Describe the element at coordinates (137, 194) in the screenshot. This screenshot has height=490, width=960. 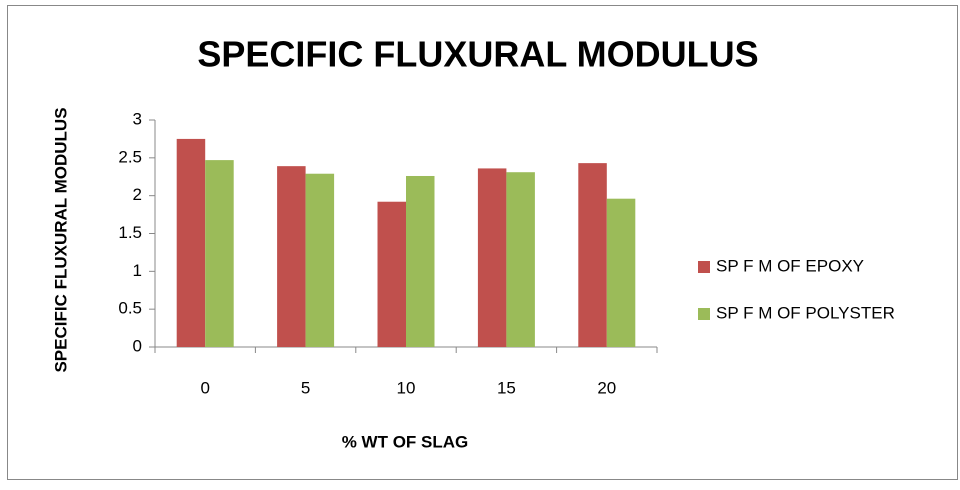
I see `y-tick-label: 2` at that location.